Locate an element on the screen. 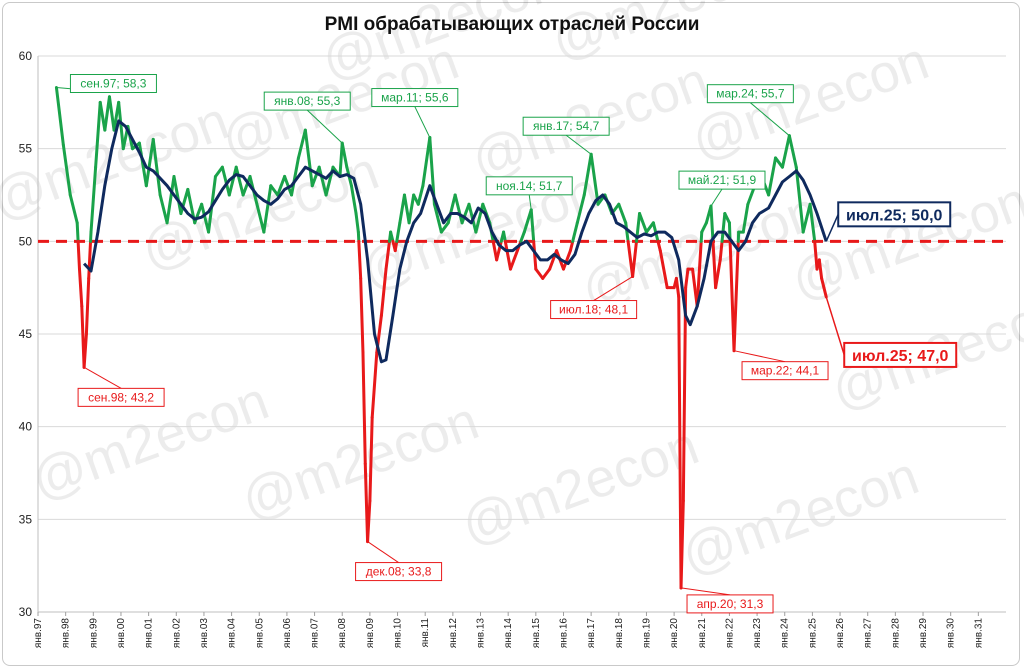 The height and width of the screenshot is (670, 1024). x-tick-label: янв.11 is located at coordinates (425, 633).